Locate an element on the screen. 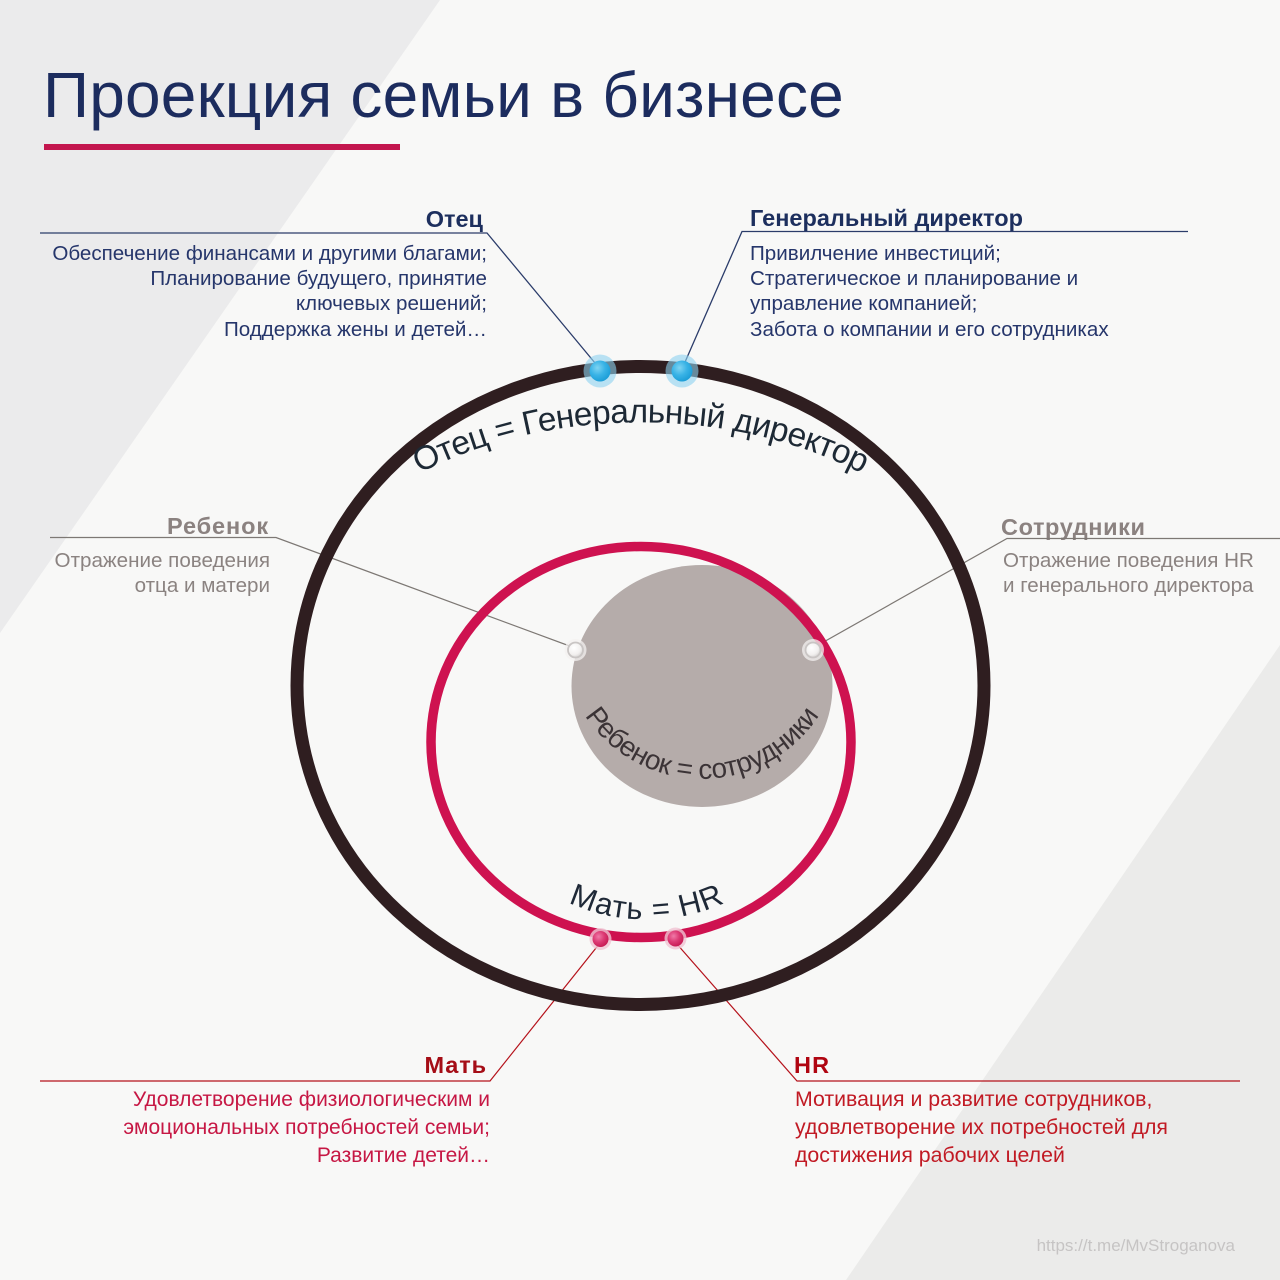  svg-text: Мать = HR is located at coordinates (647, 902).